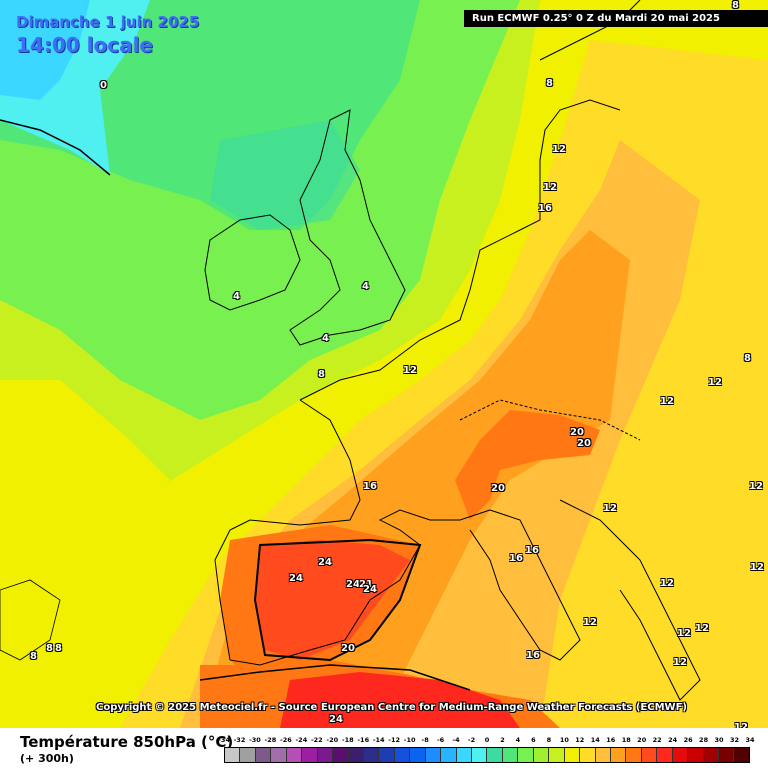 The image size is (768, 768). Describe the element at coordinates (255, 740) in the screenshot. I see `scale-tick-label: -30` at that location.